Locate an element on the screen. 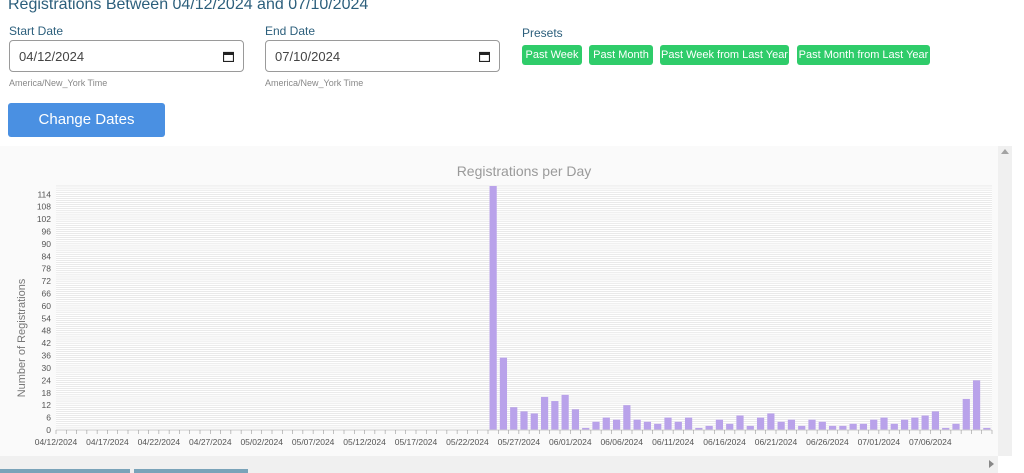 This screenshot has width=1024, height=473. end-date-label: End Date is located at coordinates (290, 31).